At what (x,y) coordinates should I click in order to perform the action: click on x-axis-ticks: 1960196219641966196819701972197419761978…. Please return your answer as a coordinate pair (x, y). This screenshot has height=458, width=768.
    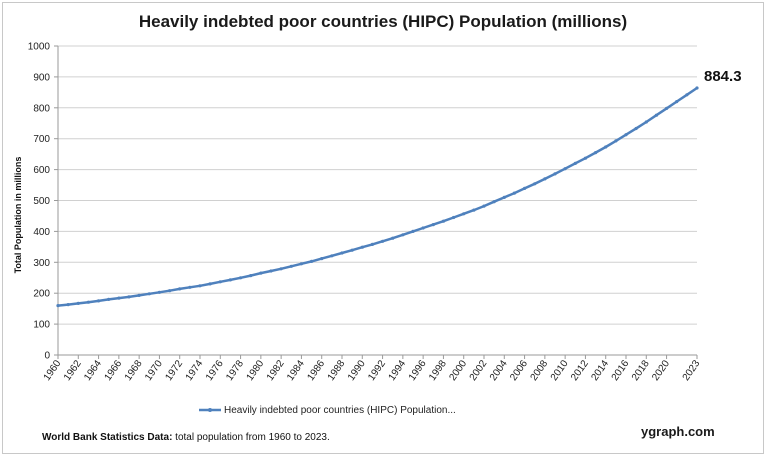
    Looking at the image, I should click on (372, 369).